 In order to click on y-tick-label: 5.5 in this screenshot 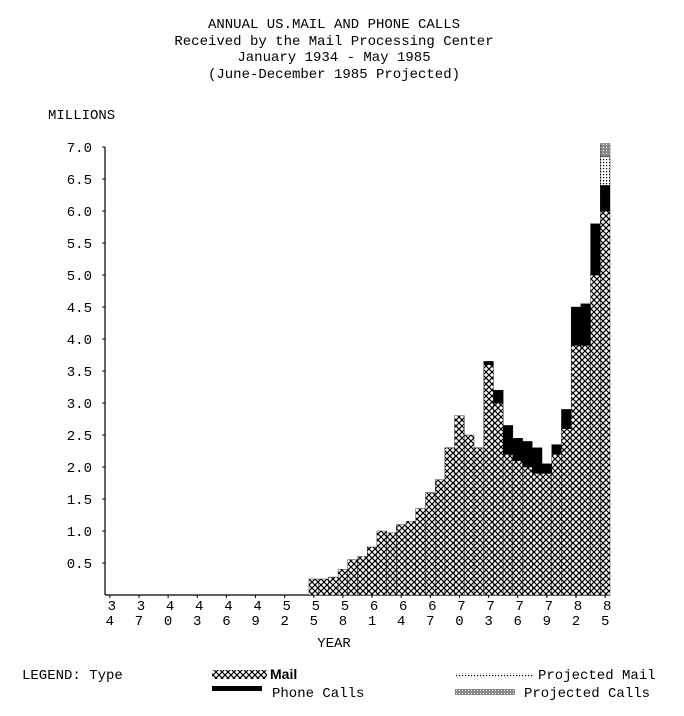, I will do `click(79, 245)`.